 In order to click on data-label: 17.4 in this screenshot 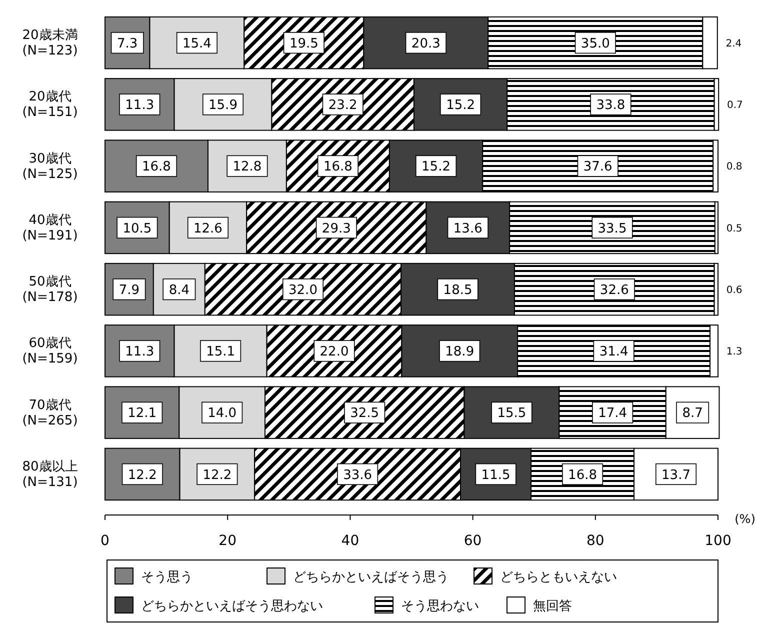, I will do `click(613, 414)`.